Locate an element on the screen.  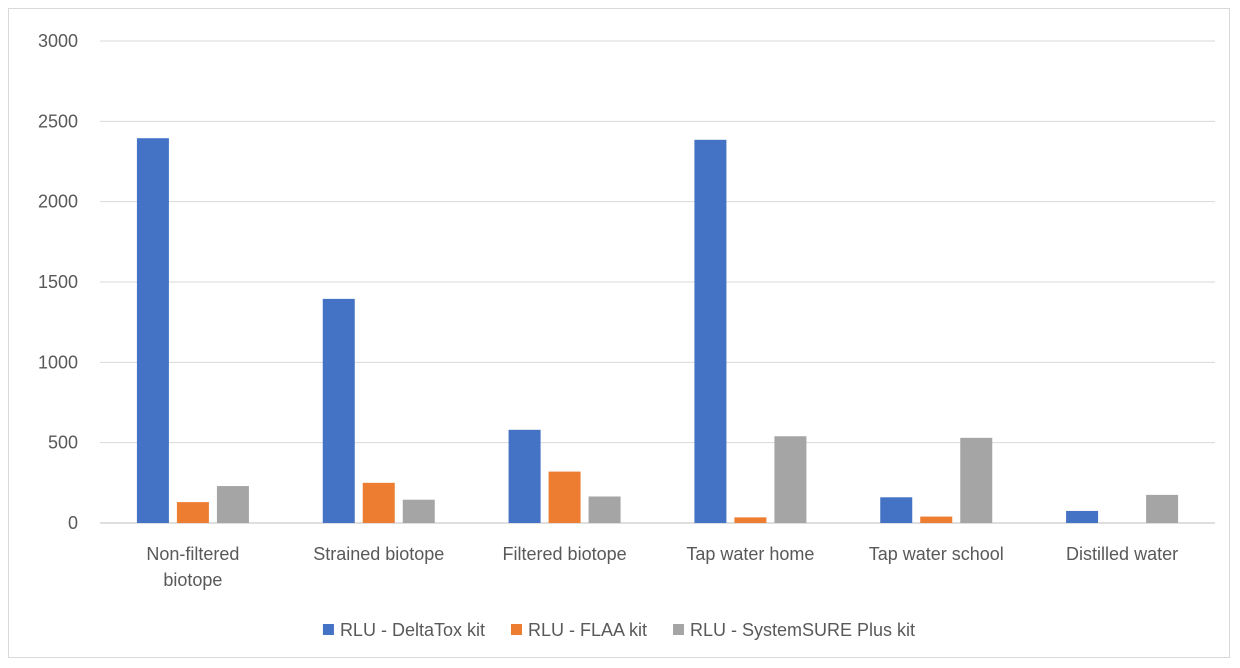
legend-label: RLU - SystemSURE Plus kit is located at coordinates (802, 630).